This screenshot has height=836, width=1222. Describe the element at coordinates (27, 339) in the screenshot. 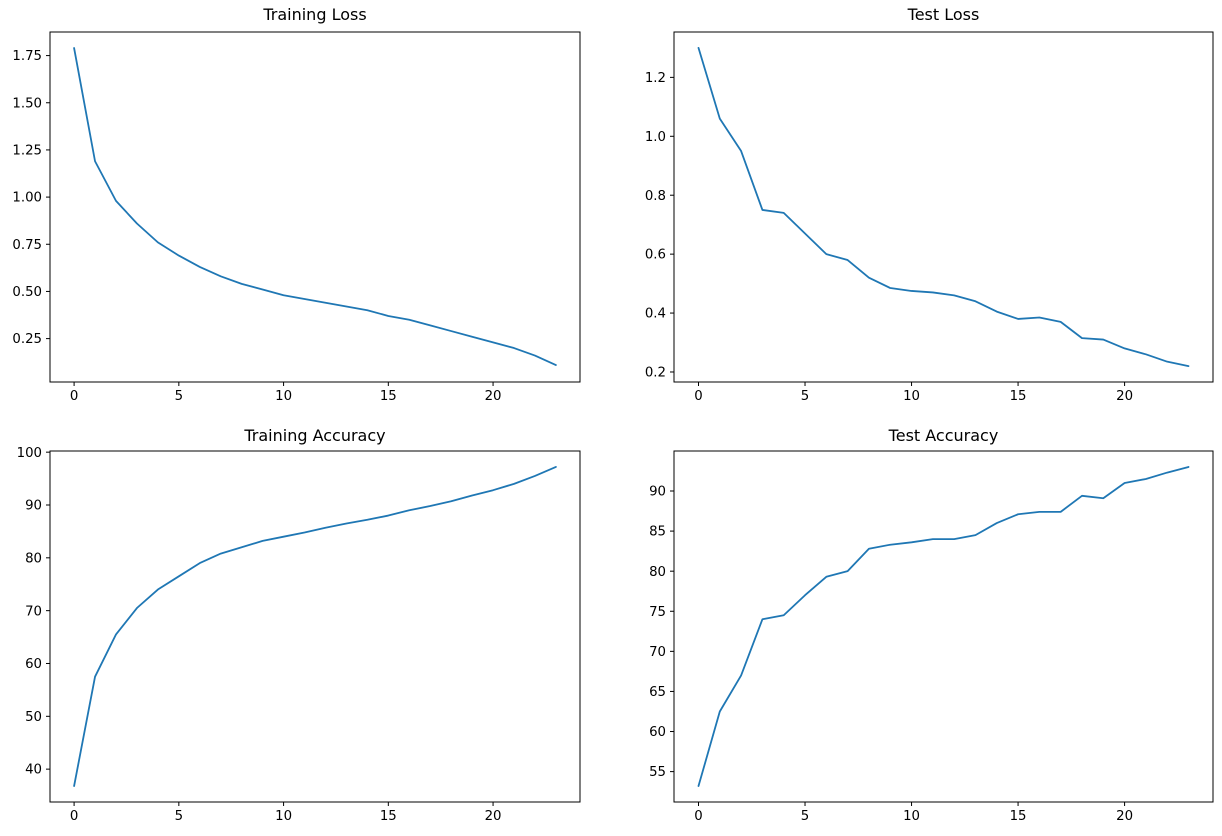

I see `svg-text: 0.25` at that location.